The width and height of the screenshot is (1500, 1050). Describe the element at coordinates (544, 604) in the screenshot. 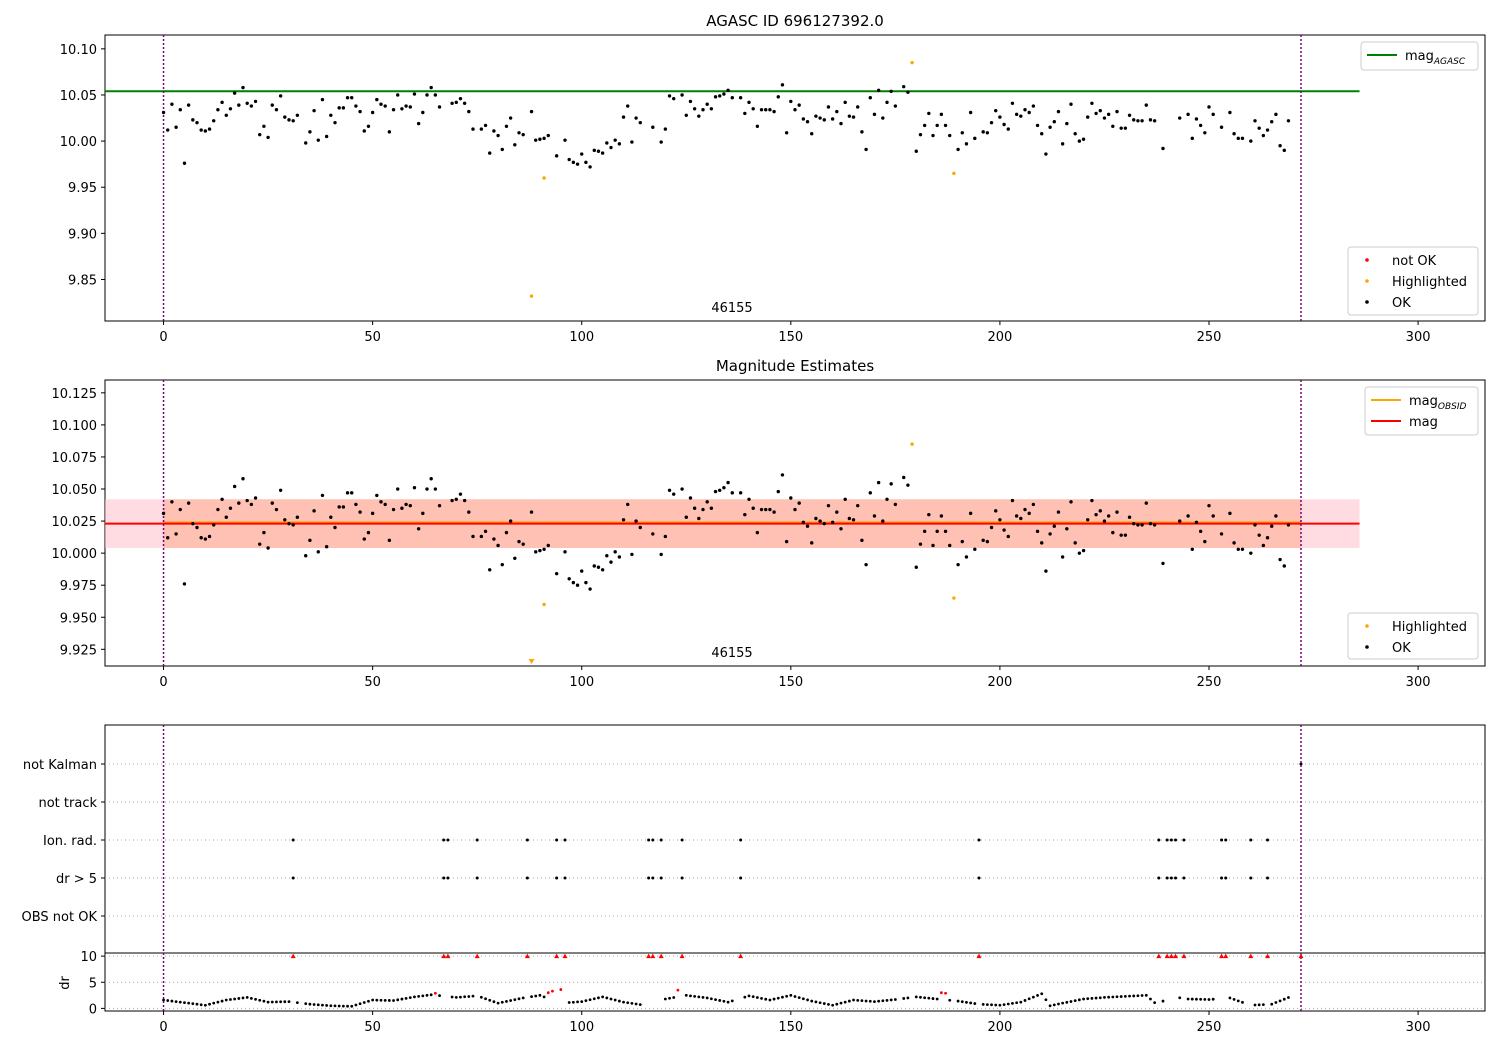

I see `panel2-highlighted-point` at that location.